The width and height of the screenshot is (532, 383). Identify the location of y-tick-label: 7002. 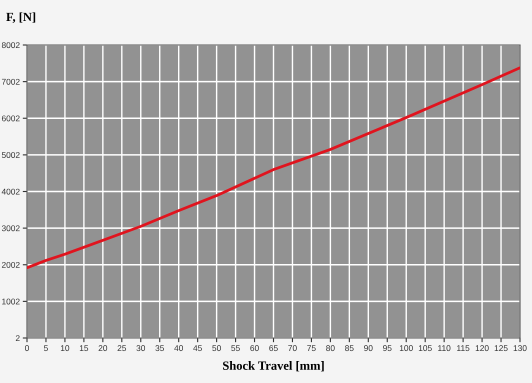
(11, 81).